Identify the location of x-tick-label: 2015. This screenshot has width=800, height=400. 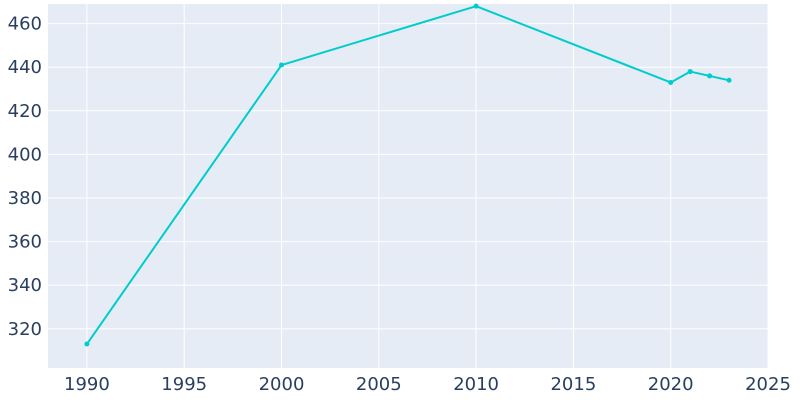
(573, 384).